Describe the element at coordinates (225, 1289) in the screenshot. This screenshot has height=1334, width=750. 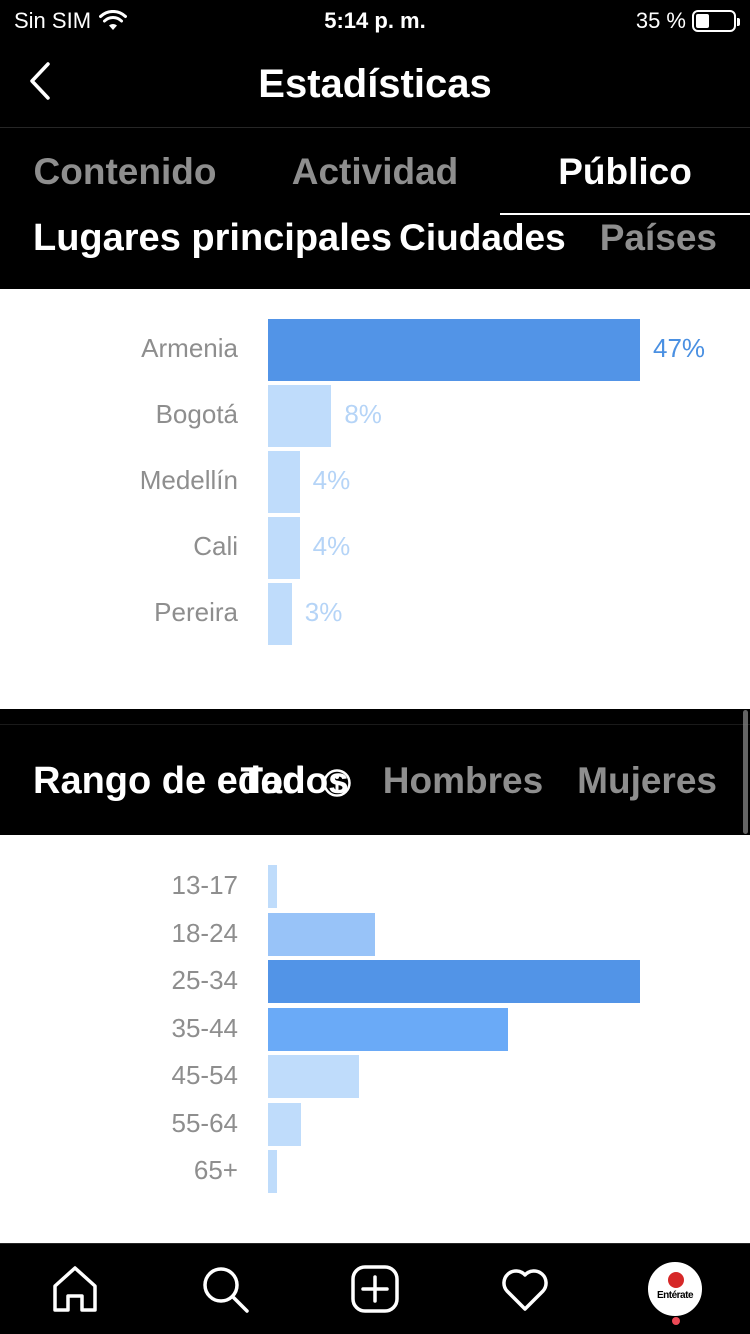
I see `search-icon` at that location.